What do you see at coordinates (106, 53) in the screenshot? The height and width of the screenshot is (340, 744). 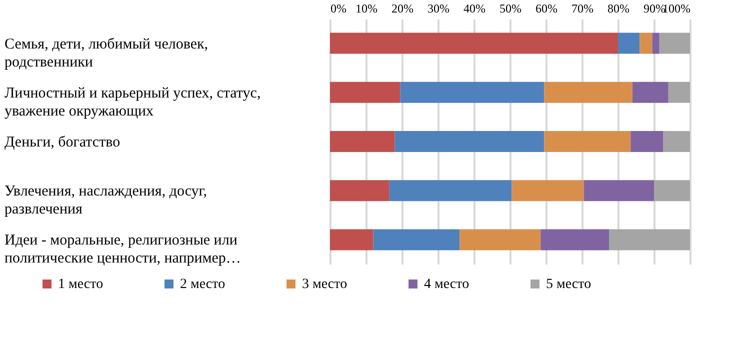 I see `y-tick-label: Семья, дети, любимый человек, родственники` at bounding box center [106, 53].